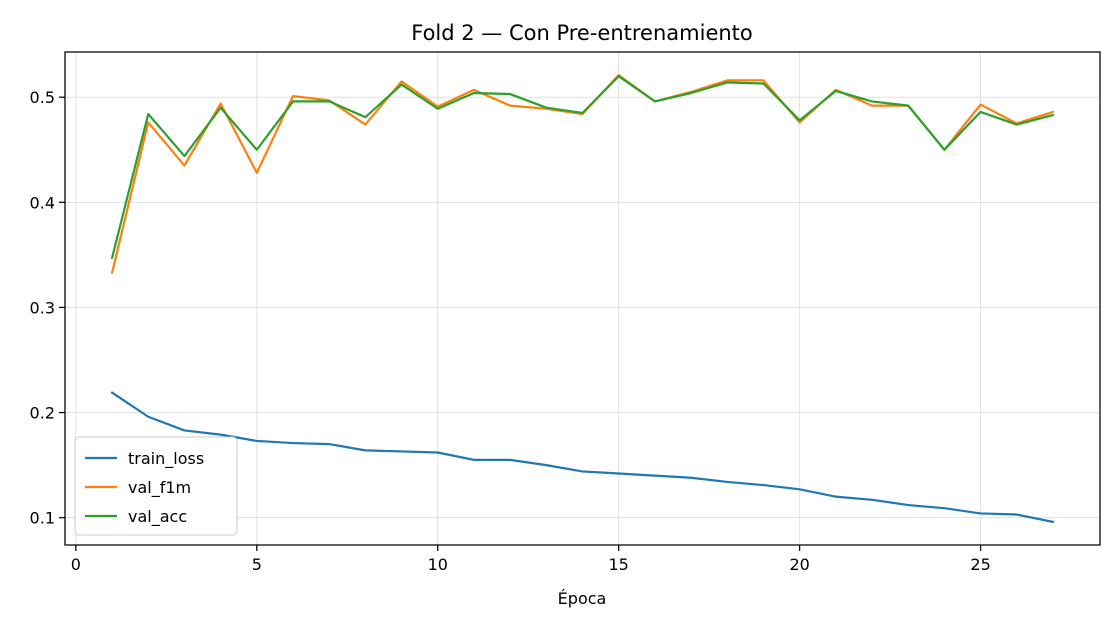 This screenshot has height=630, width=1120. What do you see at coordinates (438, 564) in the screenshot?
I see `x-tick-label: 10` at bounding box center [438, 564].